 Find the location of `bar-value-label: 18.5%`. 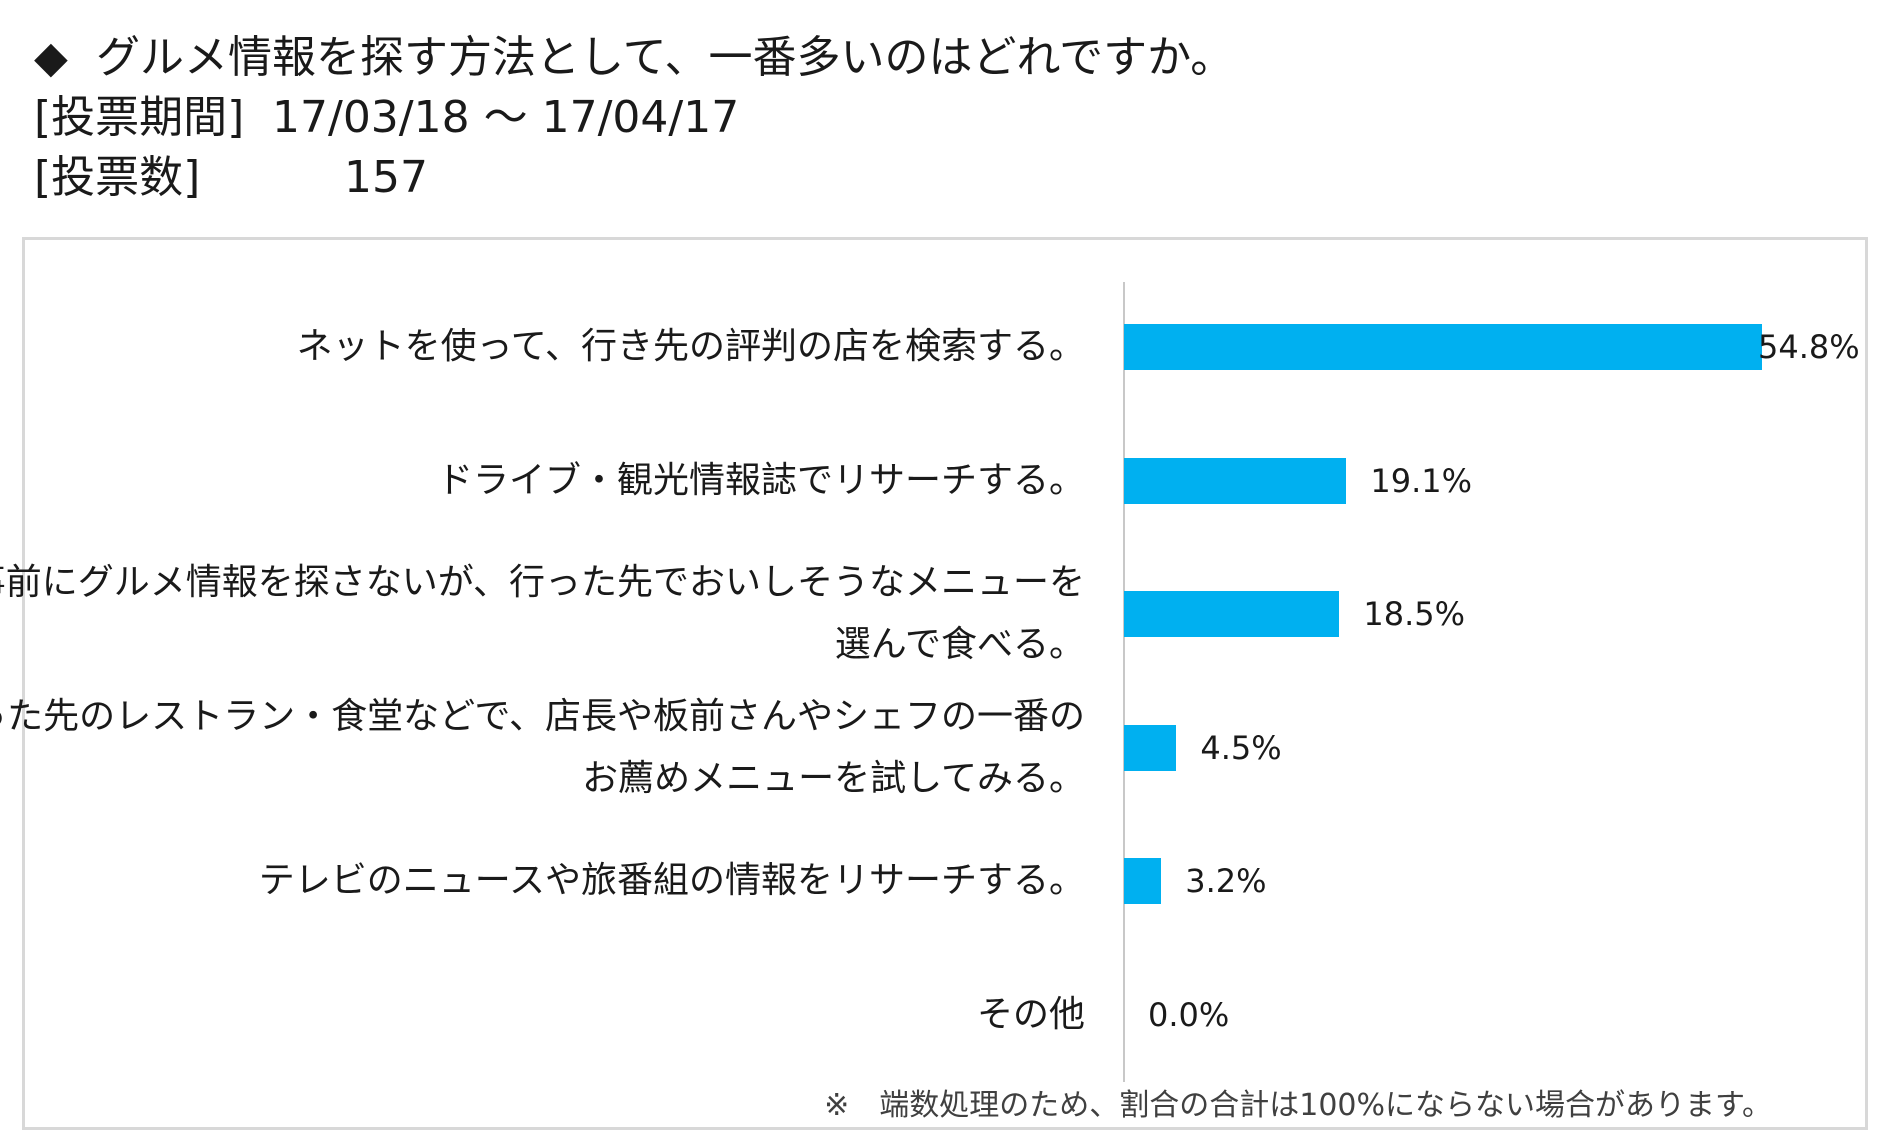

bar-value-label: 18.5% is located at coordinates (1414, 614).